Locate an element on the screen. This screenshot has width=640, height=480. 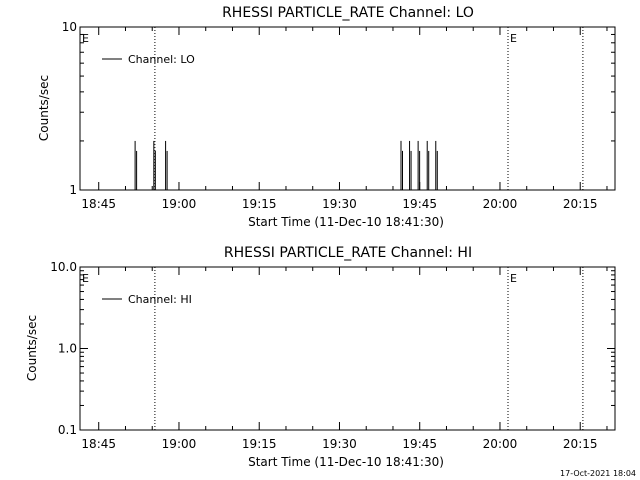
legend: Channel: HI is located at coordinates (147, 299).